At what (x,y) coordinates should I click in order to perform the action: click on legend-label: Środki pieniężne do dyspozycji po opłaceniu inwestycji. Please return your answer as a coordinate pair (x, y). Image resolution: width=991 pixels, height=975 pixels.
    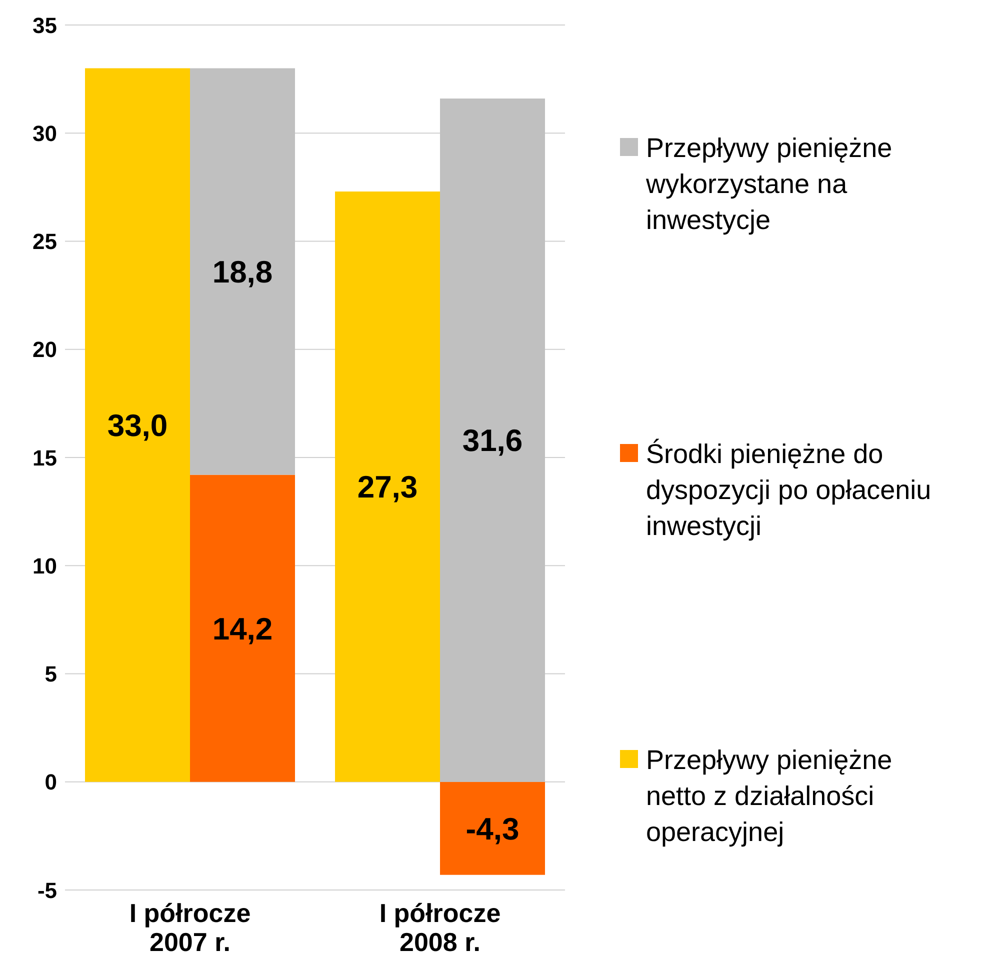
    Looking at the image, I should click on (789, 490).